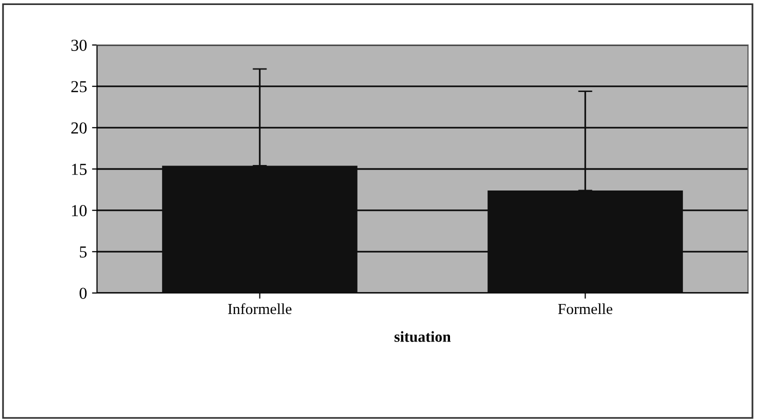 This screenshot has width=757, height=420. I want to click on y-tick-label: 15, so click(79, 169).